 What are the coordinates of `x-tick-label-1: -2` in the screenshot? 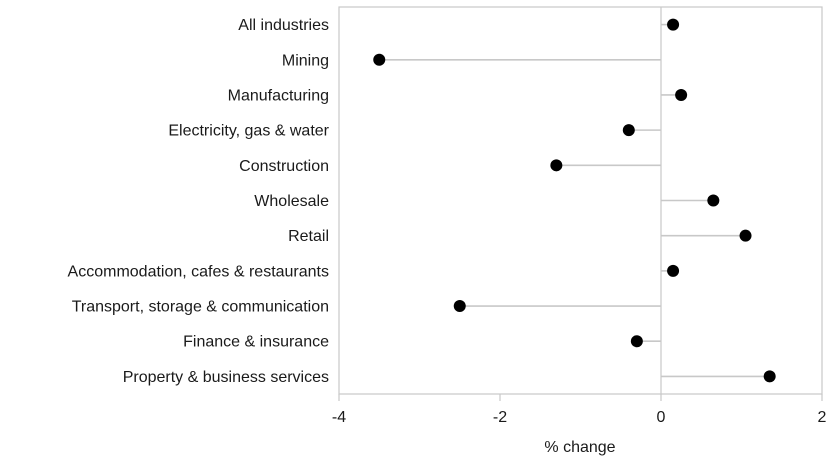 It's located at (500, 417).